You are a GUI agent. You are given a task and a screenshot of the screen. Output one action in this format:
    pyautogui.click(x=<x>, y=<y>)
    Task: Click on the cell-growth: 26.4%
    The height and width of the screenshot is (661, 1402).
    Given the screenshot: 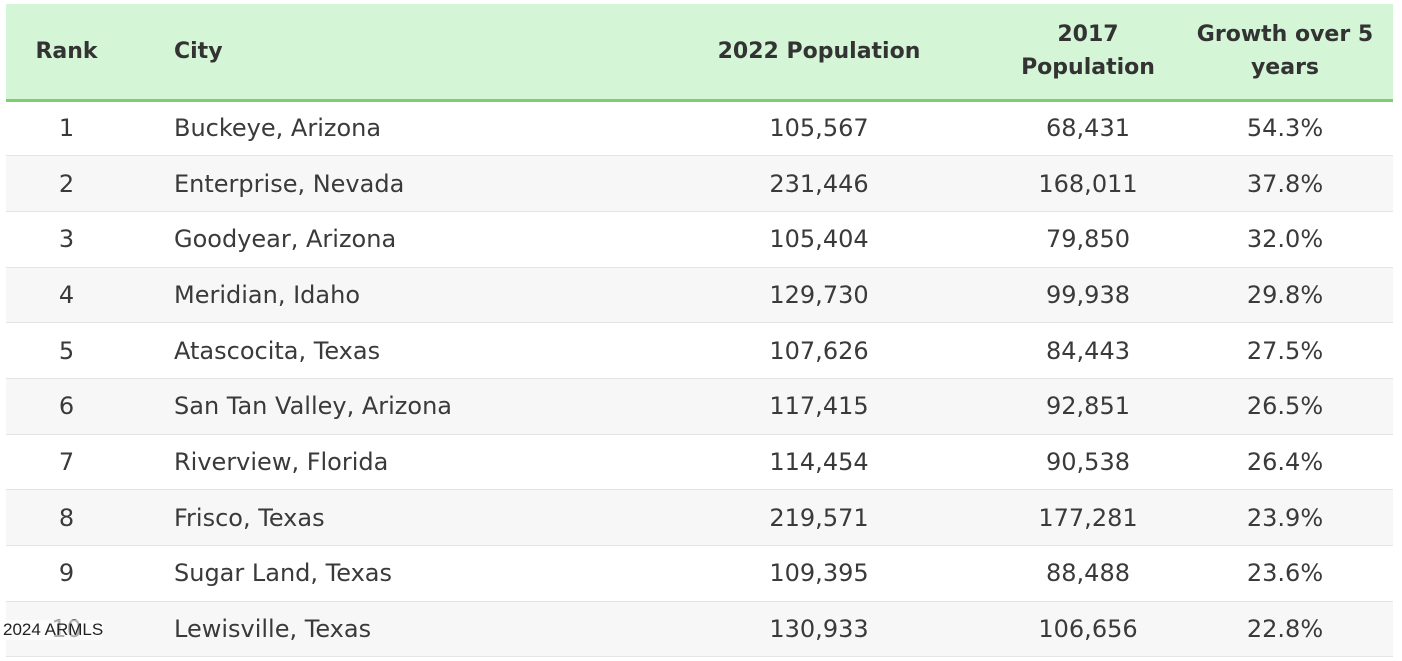 What is the action you would take?
    pyautogui.click(x=1285, y=461)
    